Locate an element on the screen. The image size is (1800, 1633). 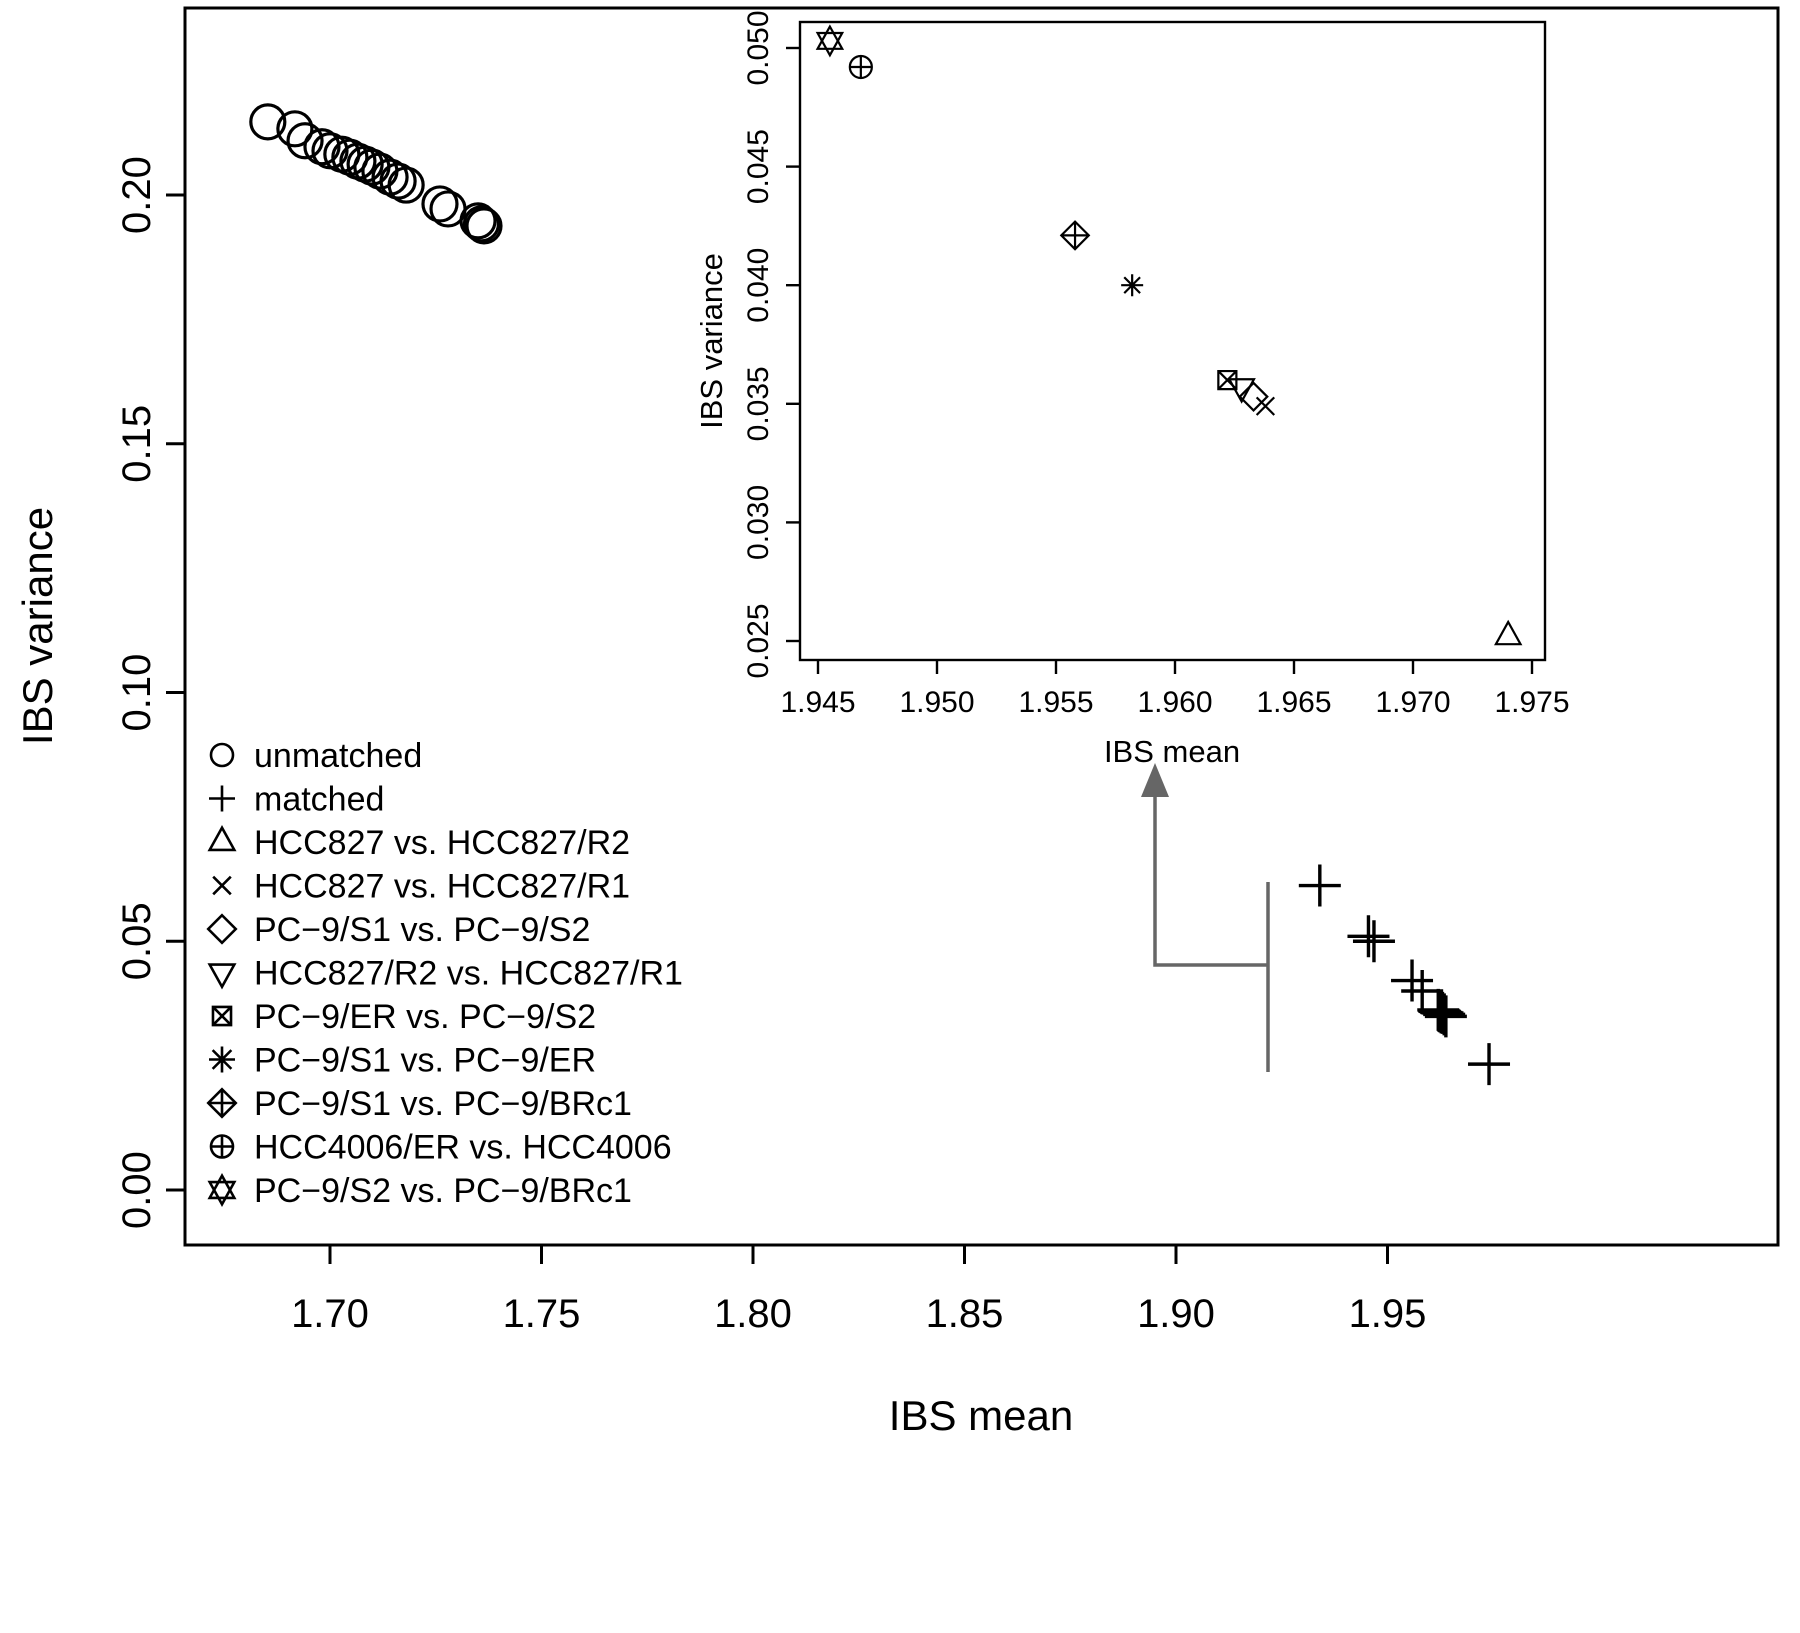
inset-x-tick-label: 1.945 is located at coordinates (817, 702).